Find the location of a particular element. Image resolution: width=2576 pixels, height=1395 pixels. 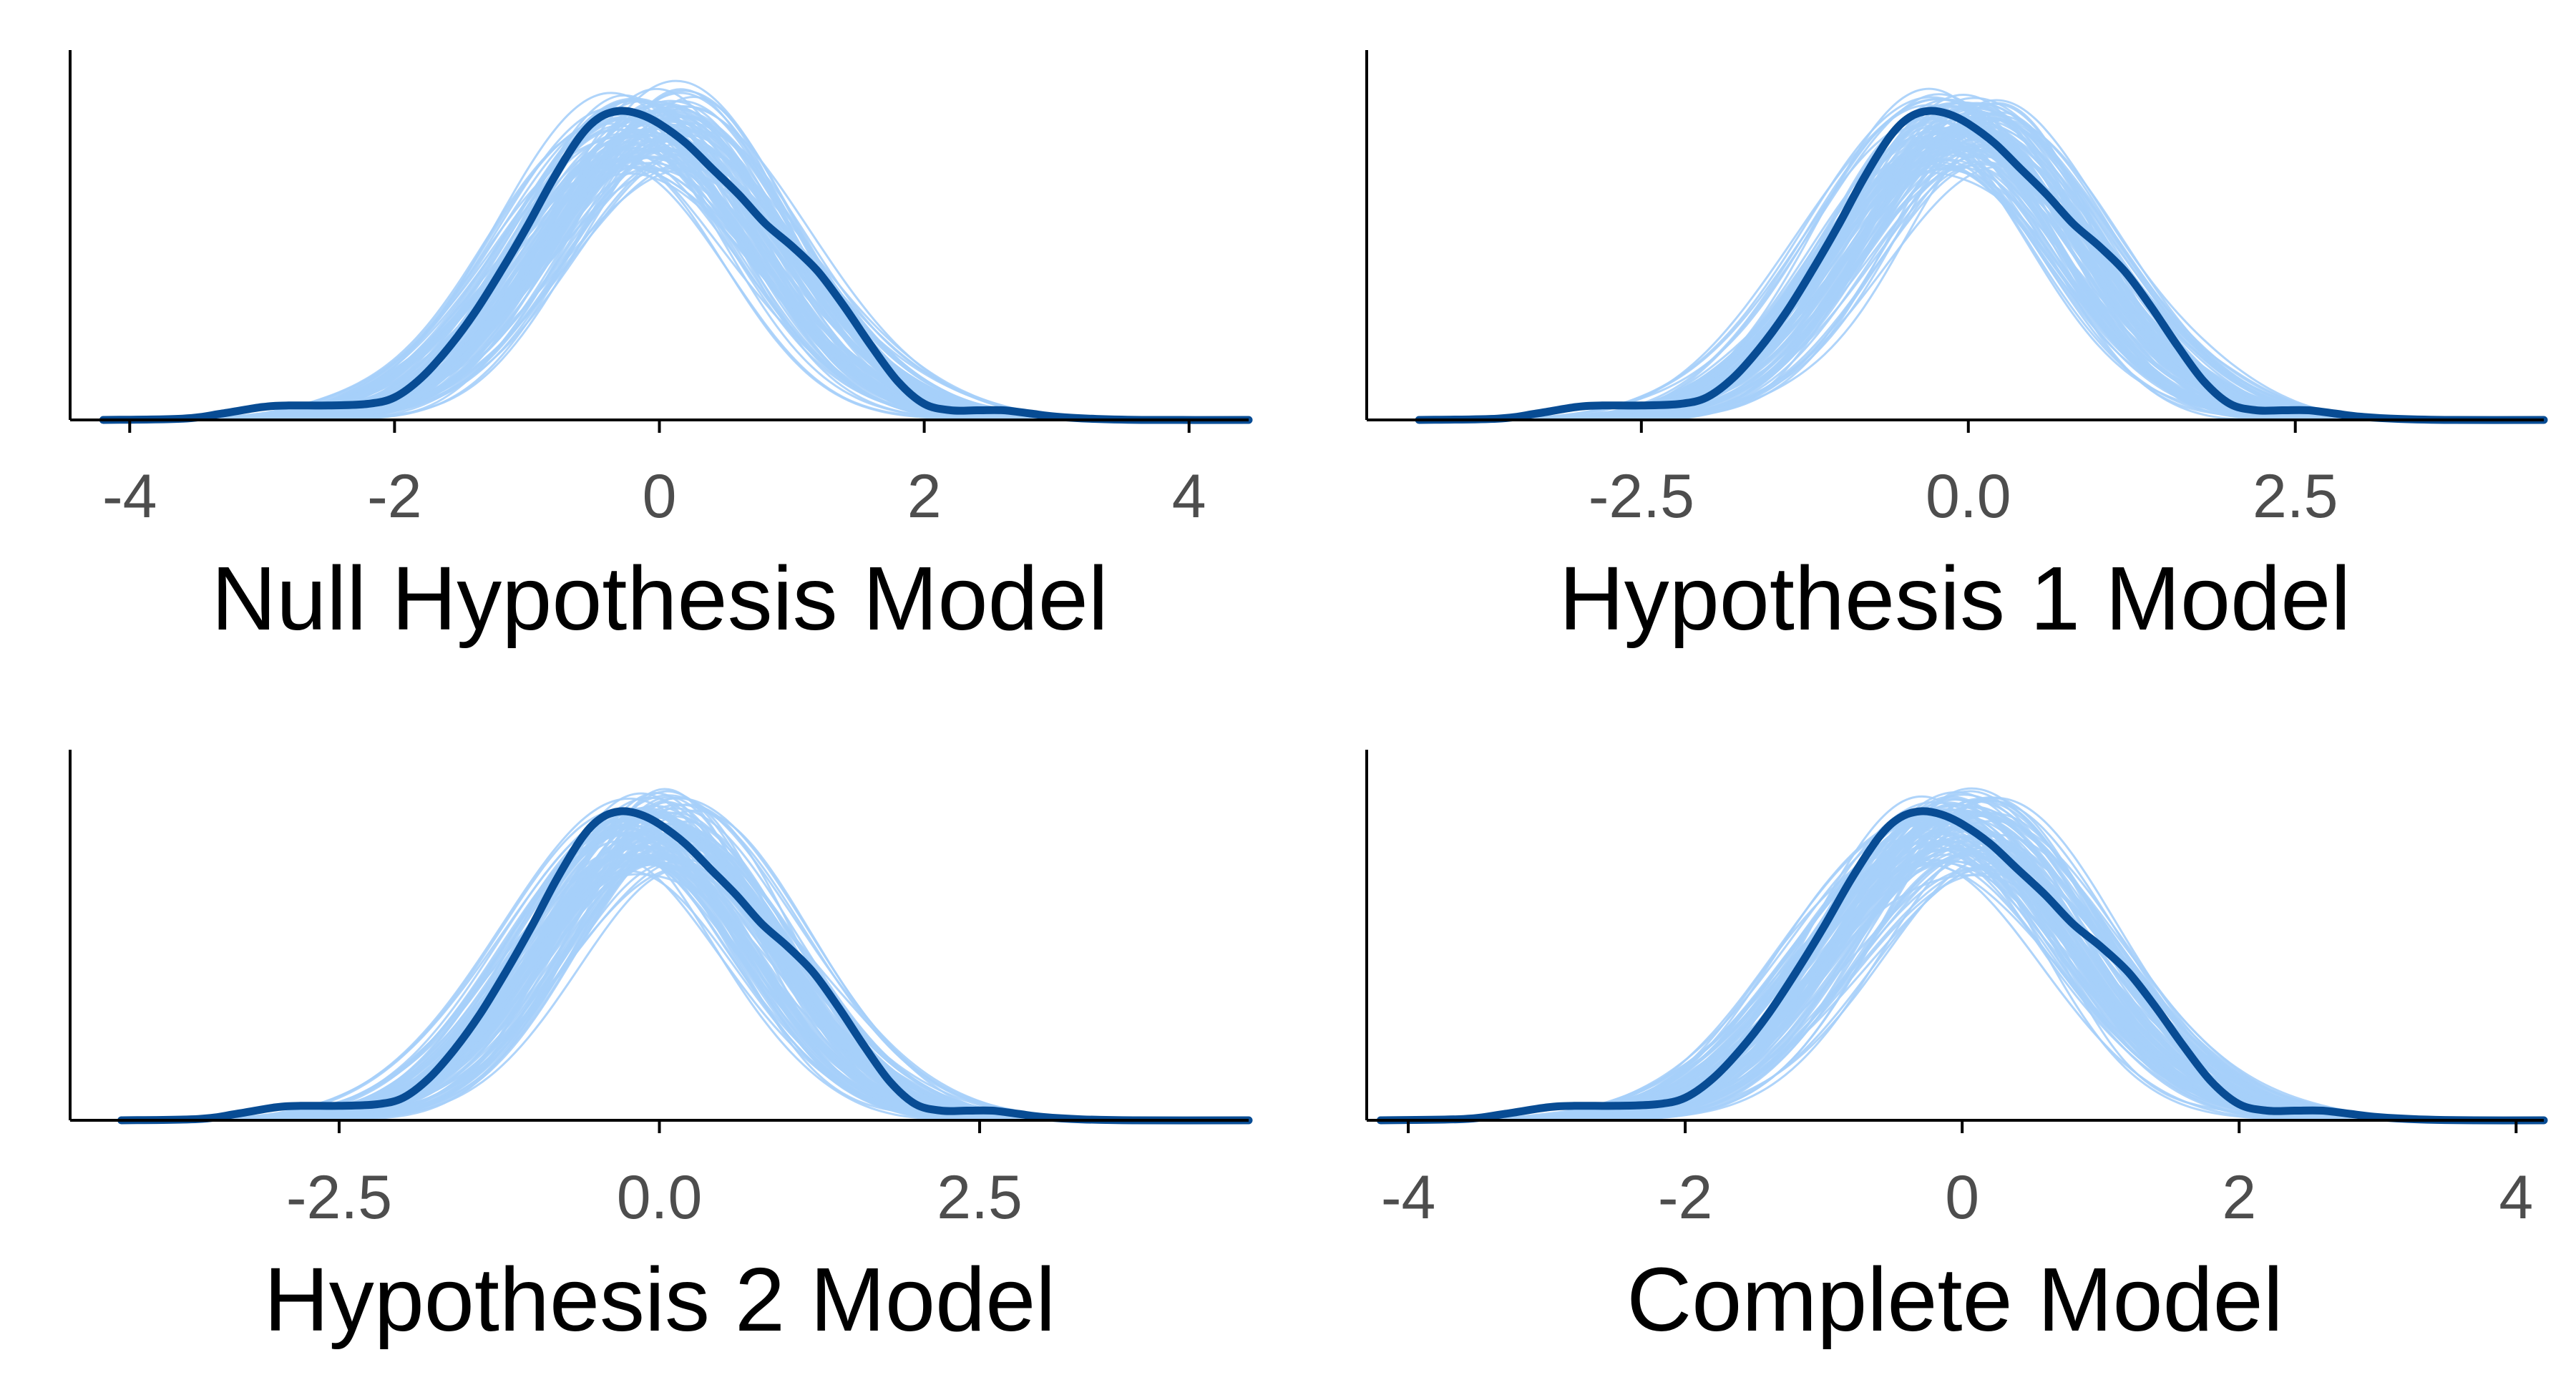

panel-title: Hypothesis 1 Model is located at coordinates (1955, 598).